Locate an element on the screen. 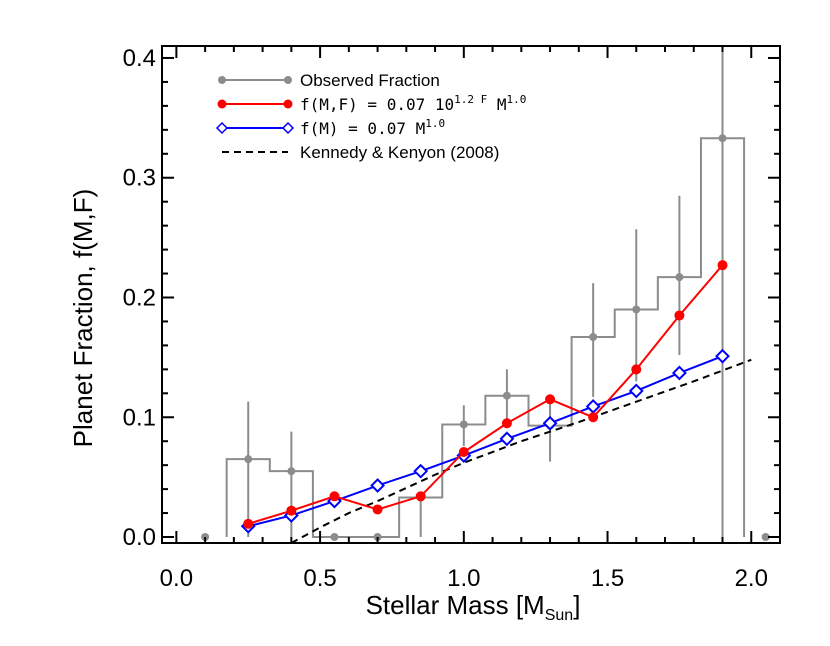 The height and width of the screenshot is (646, 830). legend-fm-text: f(M) = 0.07 M is located at coordinates (362, 128).